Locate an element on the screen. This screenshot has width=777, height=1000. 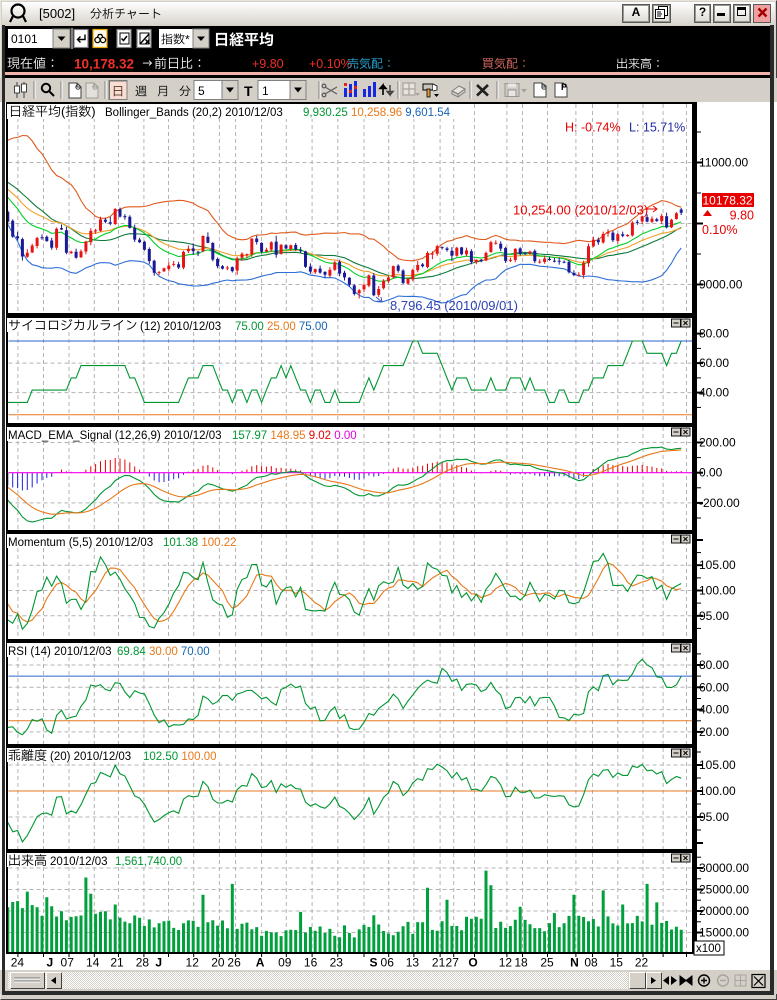
svg-text: O is located at coordinates (472, 963).